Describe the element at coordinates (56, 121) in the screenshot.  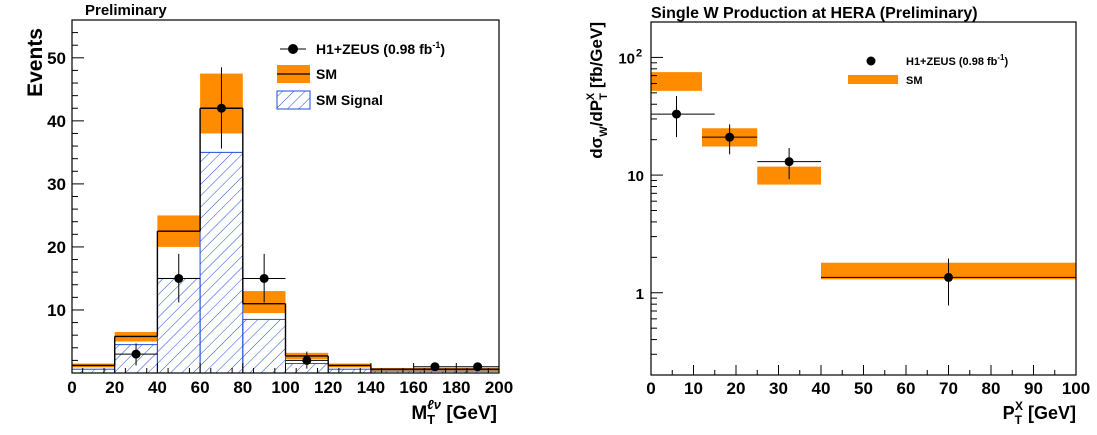
I see `y-tick-label: 40` at that location.